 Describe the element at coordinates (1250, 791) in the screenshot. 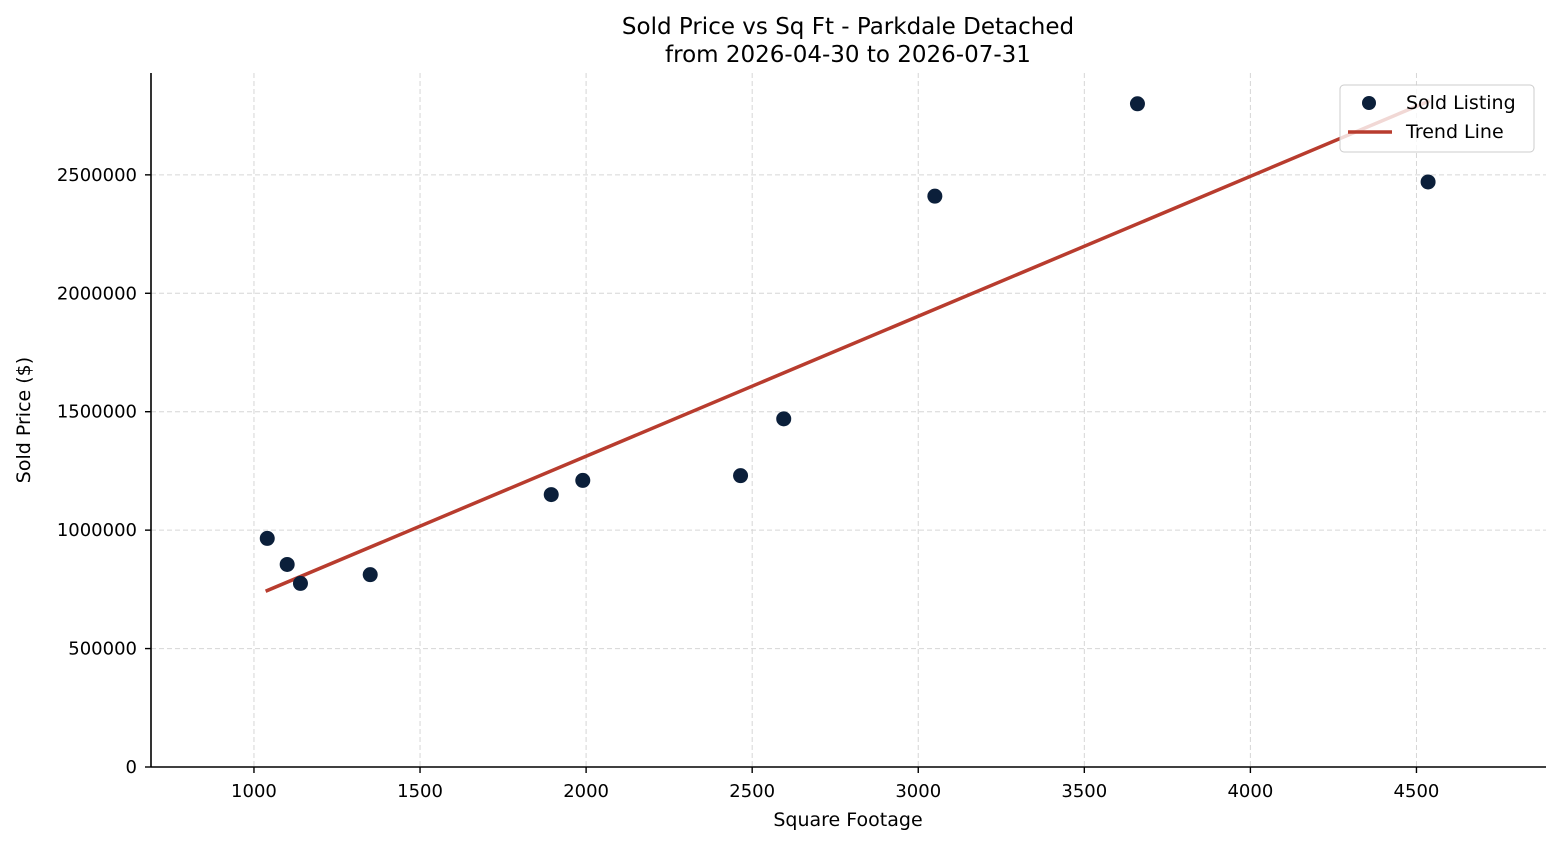

I see `x-tick-label: 4000` at that location.